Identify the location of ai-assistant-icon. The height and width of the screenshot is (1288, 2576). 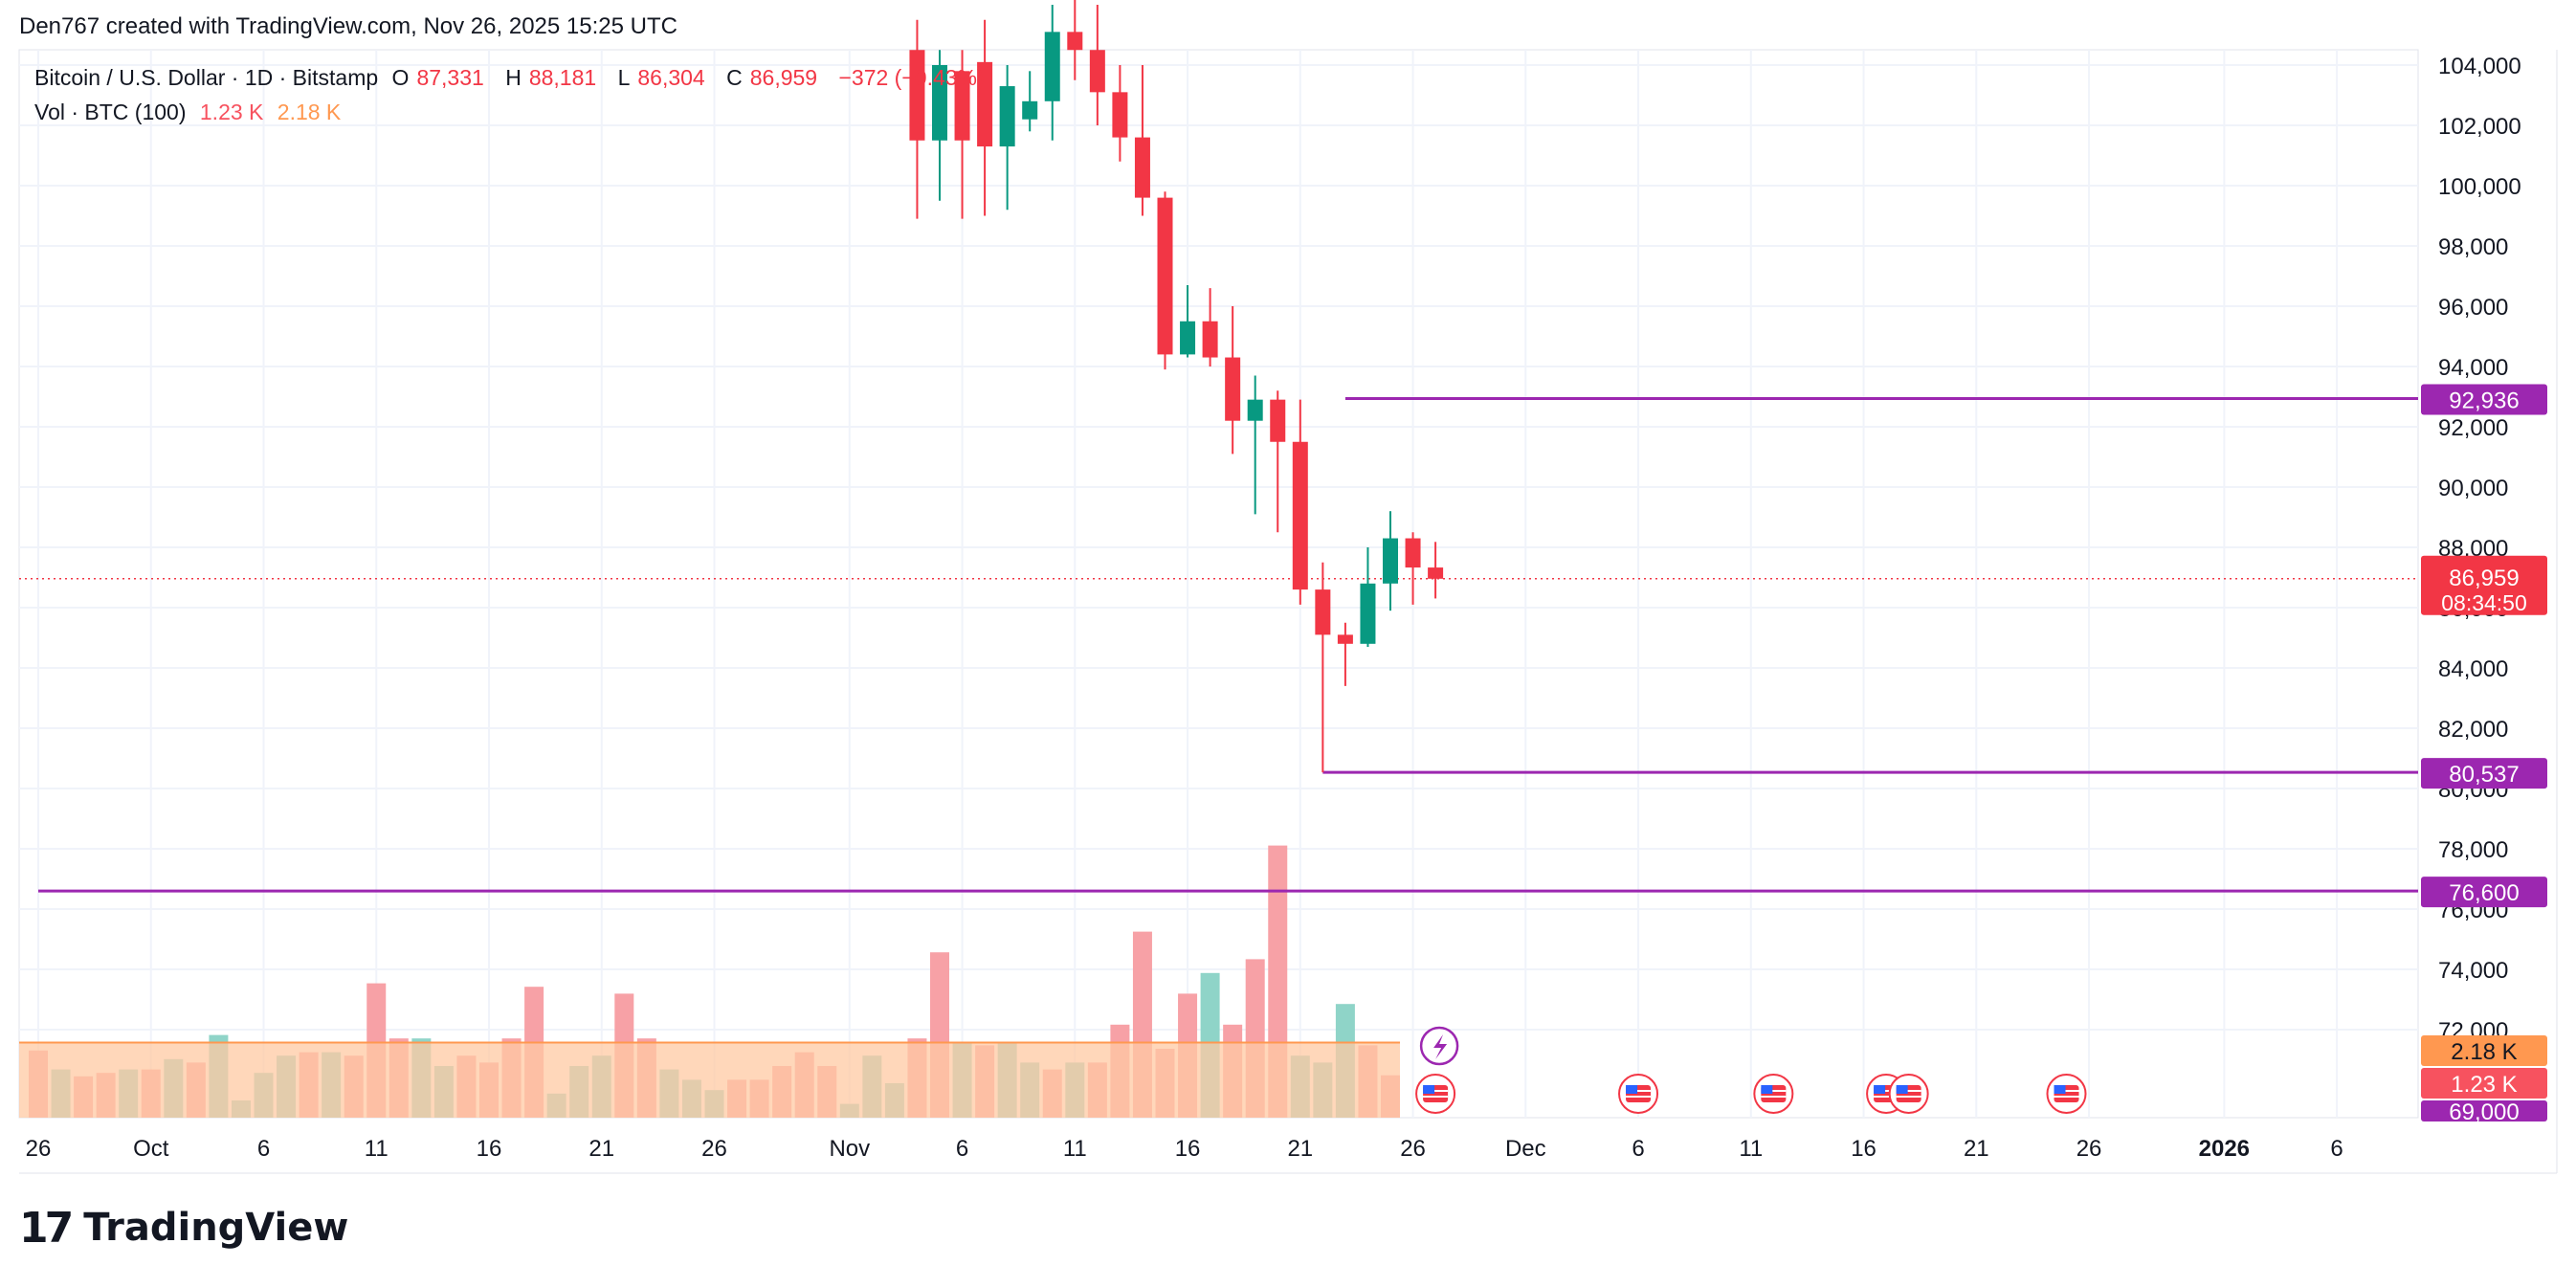
(1439, 1046).